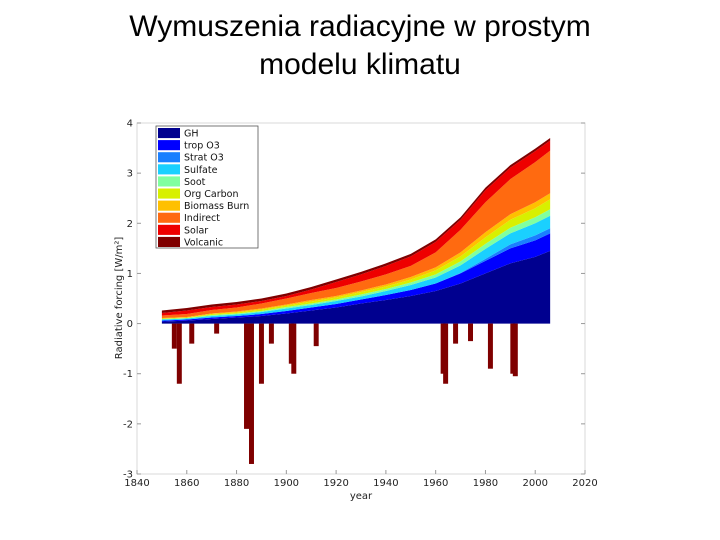 This screenshot has width=720, height=540. What do you see at coordinates (202, 218) in the screenshot?
I see `legend-label: Indirect` at bounding box center [202, 218].